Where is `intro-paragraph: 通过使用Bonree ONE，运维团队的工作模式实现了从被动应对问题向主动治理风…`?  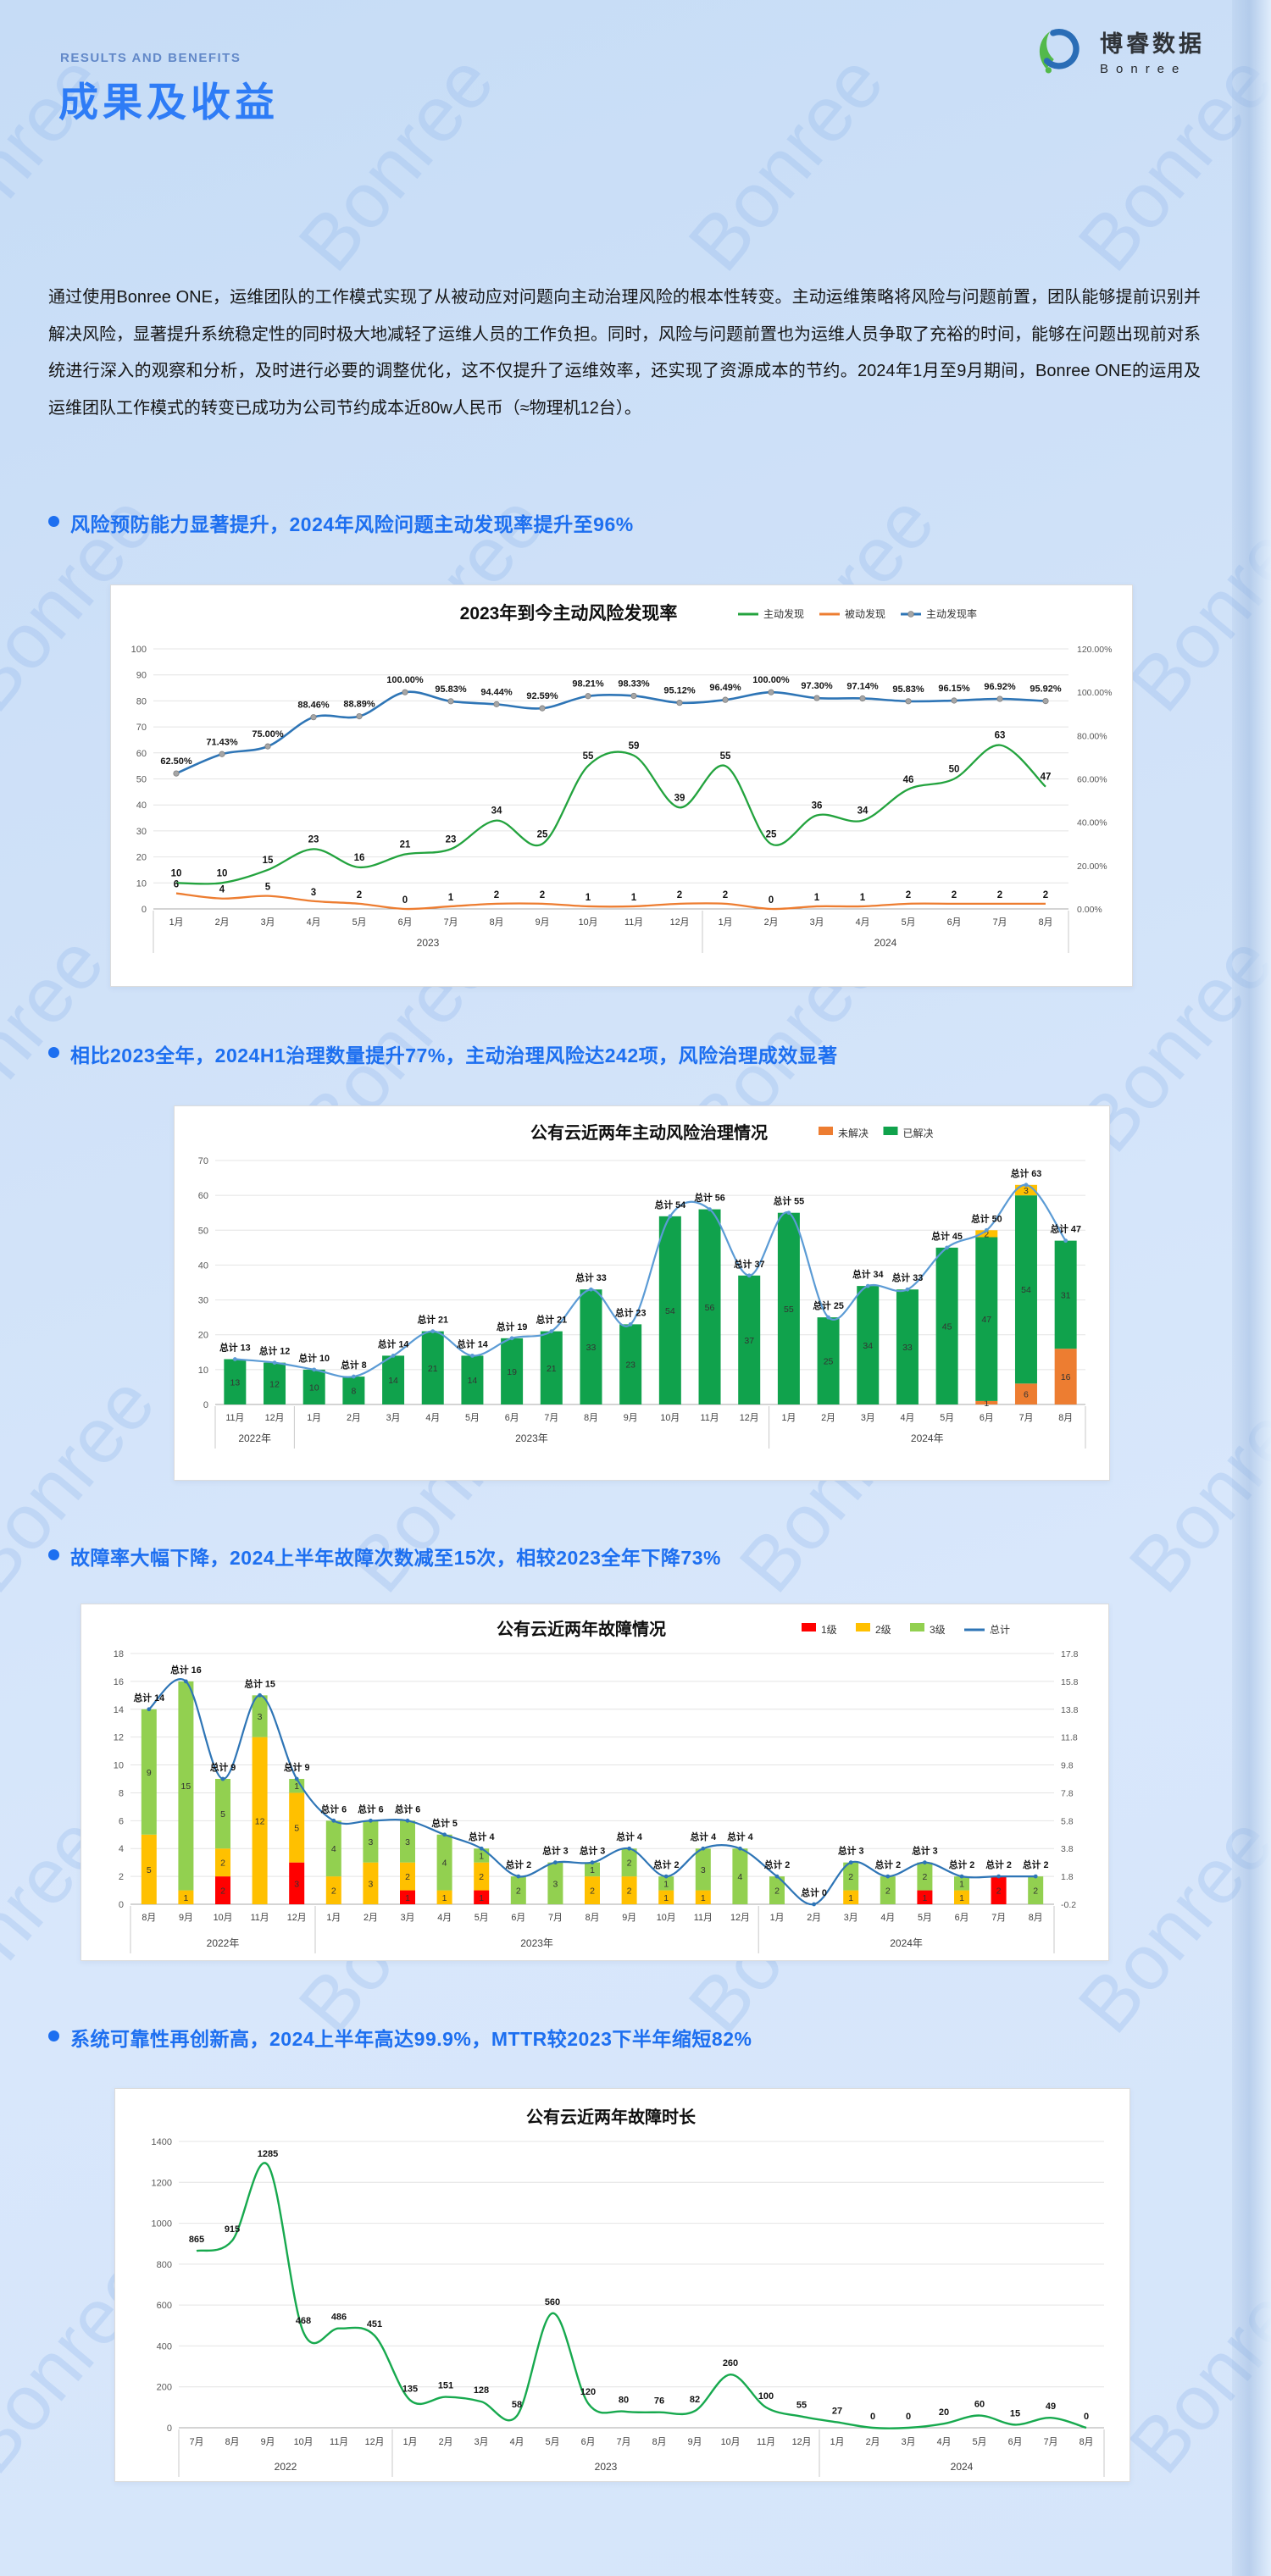 intro-paragraph: 通过使用Bonree ONE，运维团队的工作模式实现了从被动应对问题向主动治理风… is located at coordinates (624, 353).